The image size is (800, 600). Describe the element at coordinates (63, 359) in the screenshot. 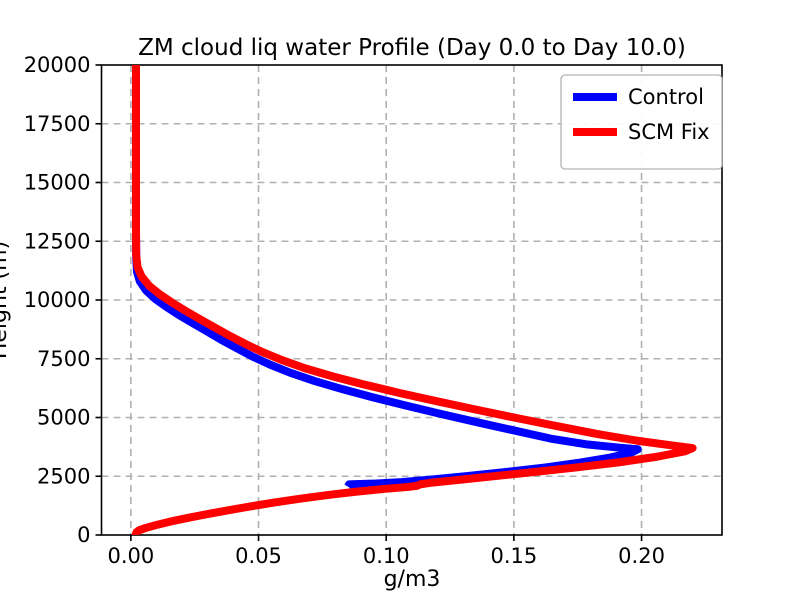

I see `y-tick-label-3: 7500` at that location.